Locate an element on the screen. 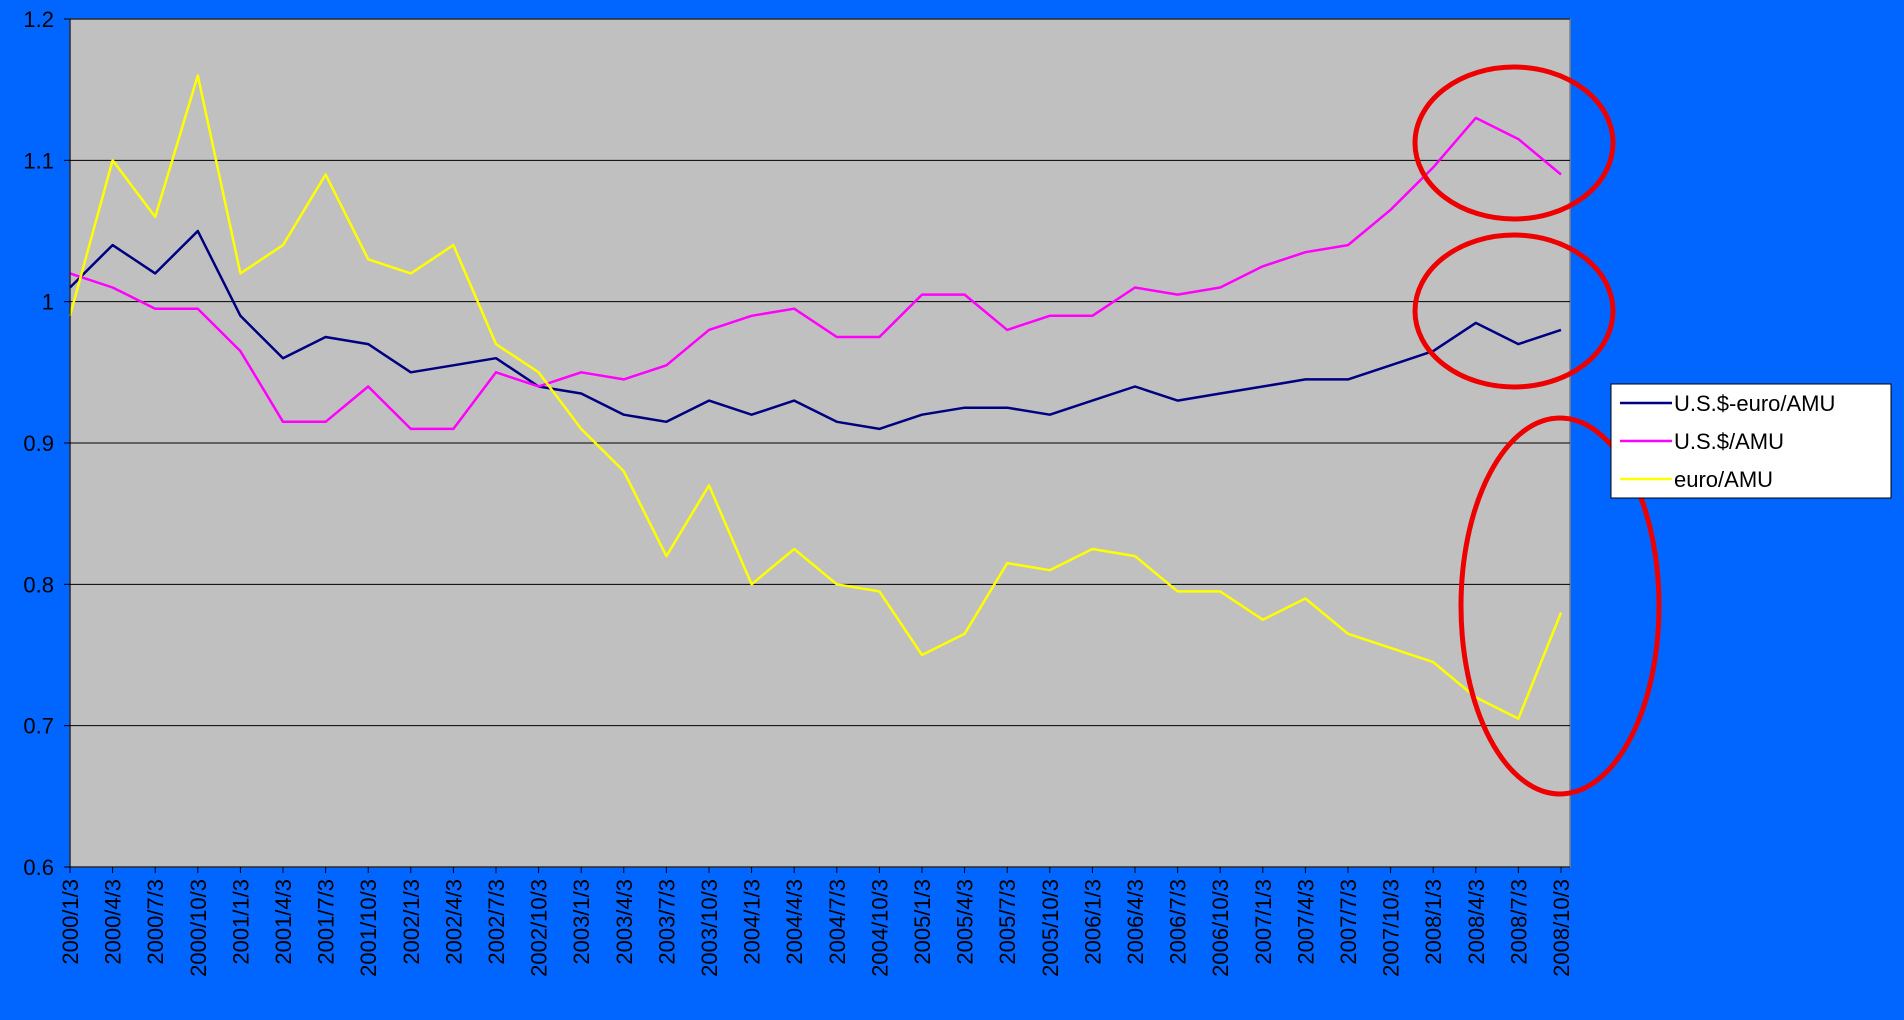 The height and width of the screenshot is (1020, 1904). y-tick-label: 0.7 is located at coordinates (38, 726).